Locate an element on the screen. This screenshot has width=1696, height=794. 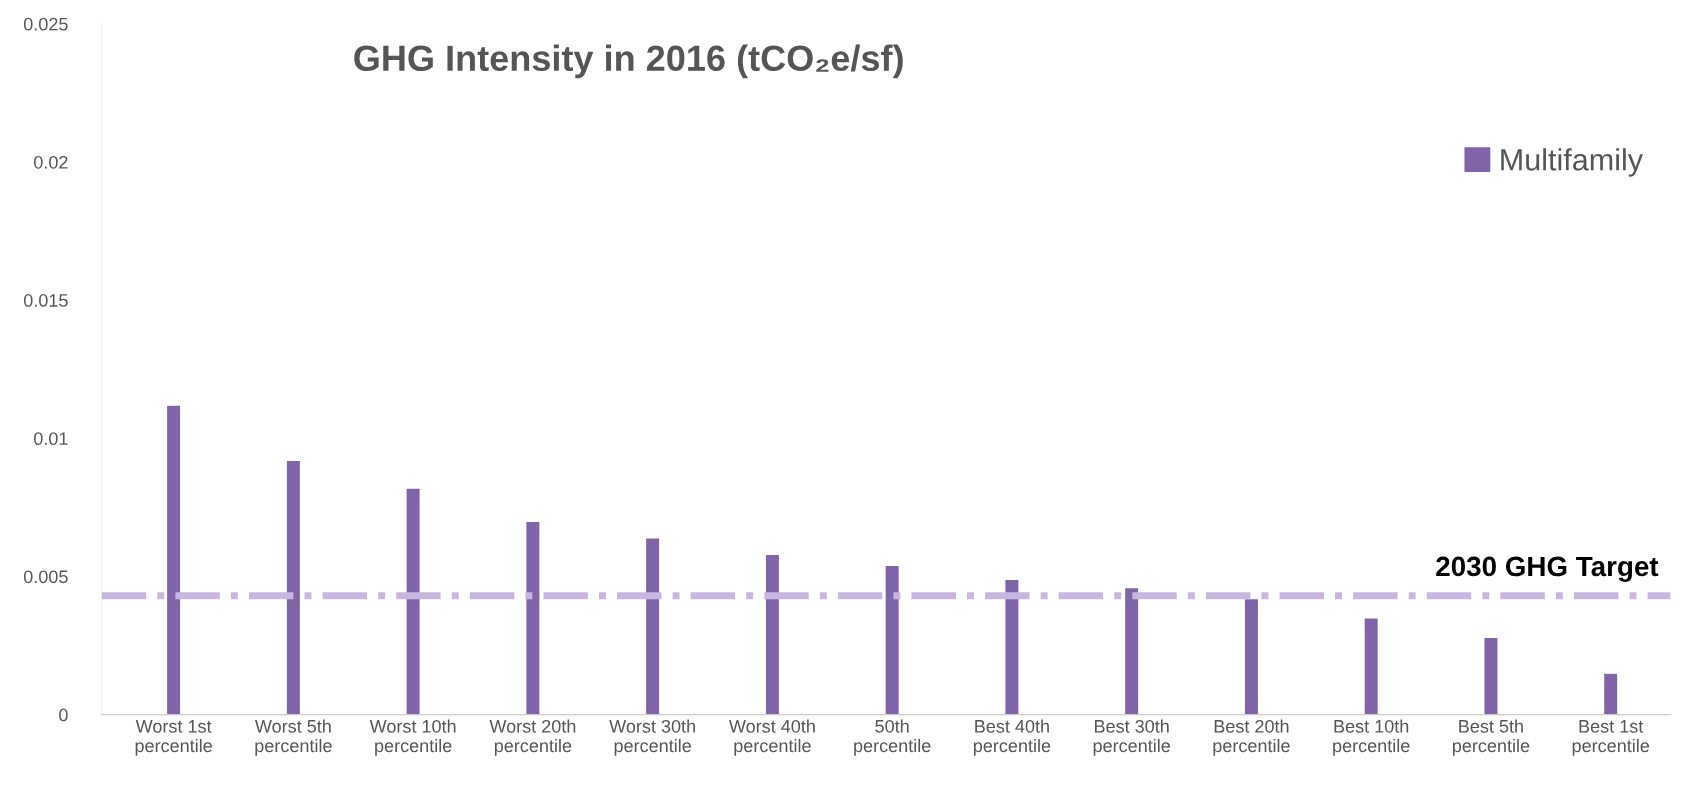
y-tick-label: 0.02 is located at coordinates (50, 162).